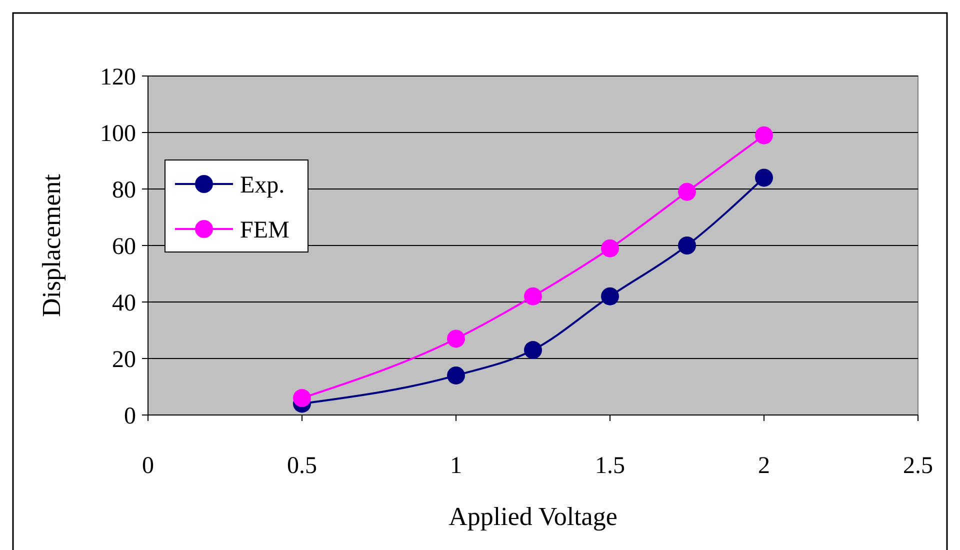 The height and width of the screenshot is (550, 960). Describe the element at coordinates (124, 190) in the screenshot. I see `y-tick-label: 80` at that location.